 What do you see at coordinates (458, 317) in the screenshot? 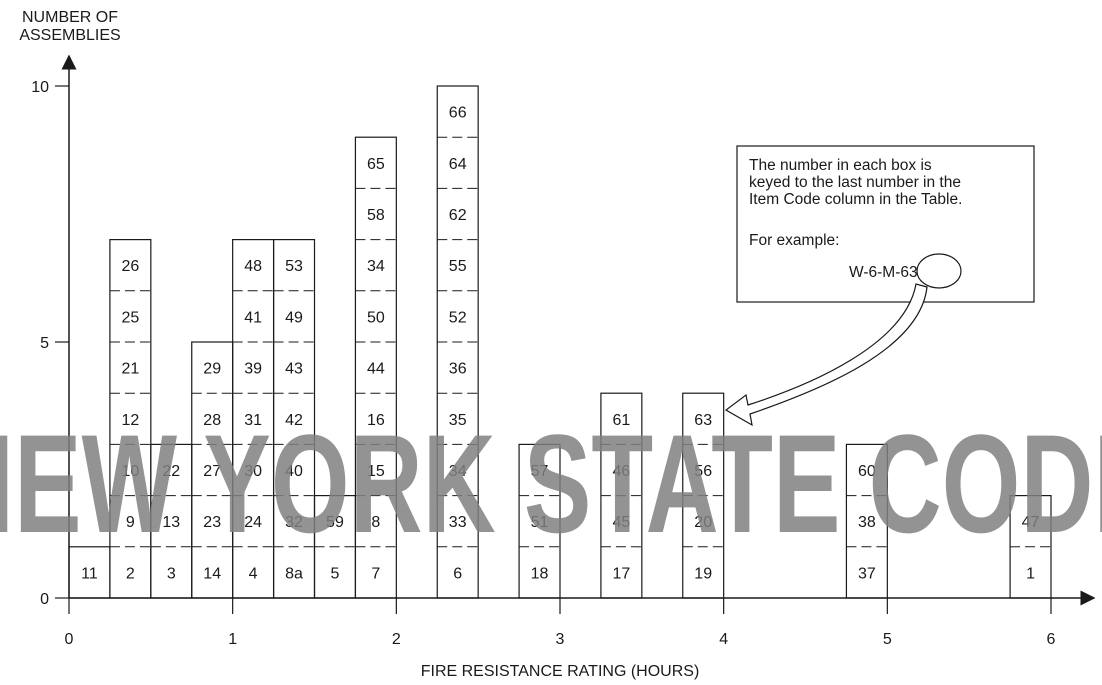
I see `bar-cell-label: 52` at bounding box center [458, 317].